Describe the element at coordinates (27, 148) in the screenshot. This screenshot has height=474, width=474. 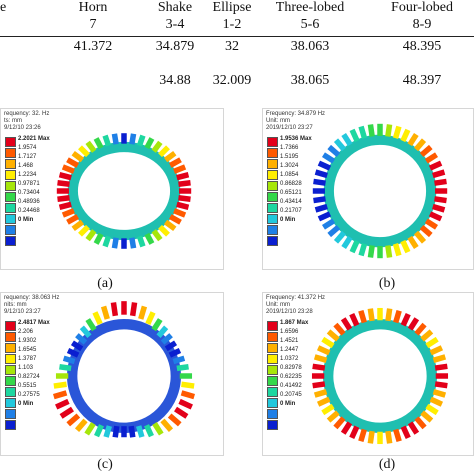
I see `legend-label: 1.9574` at that location.